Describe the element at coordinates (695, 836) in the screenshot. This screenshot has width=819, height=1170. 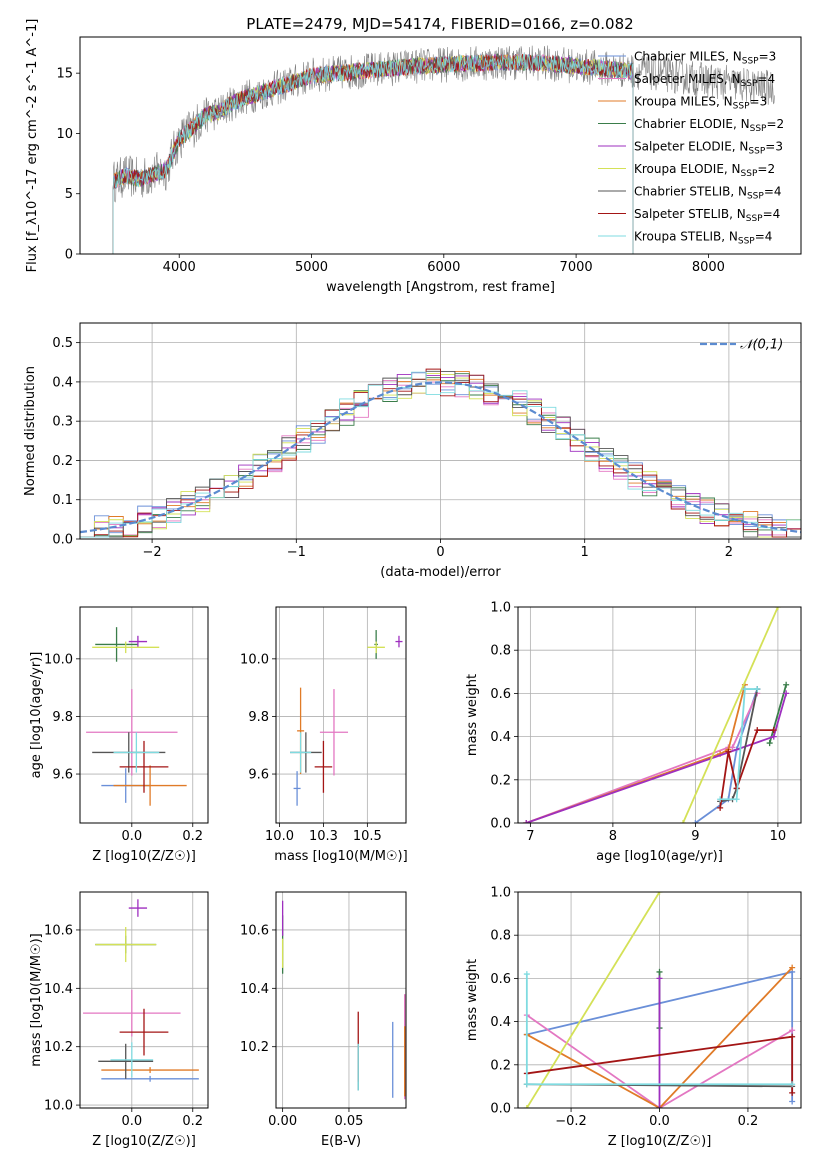
I see `x-tick-label: 9` at that location.